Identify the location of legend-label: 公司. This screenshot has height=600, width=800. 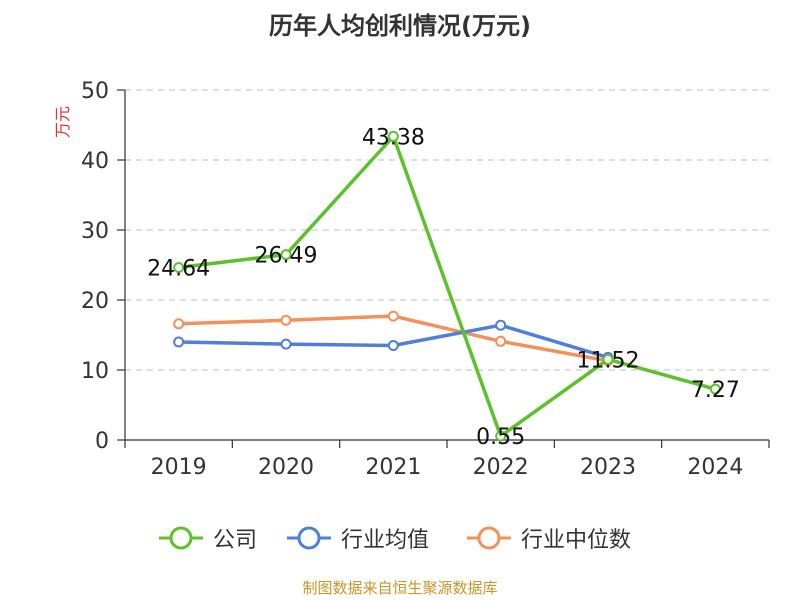
(235, 540).